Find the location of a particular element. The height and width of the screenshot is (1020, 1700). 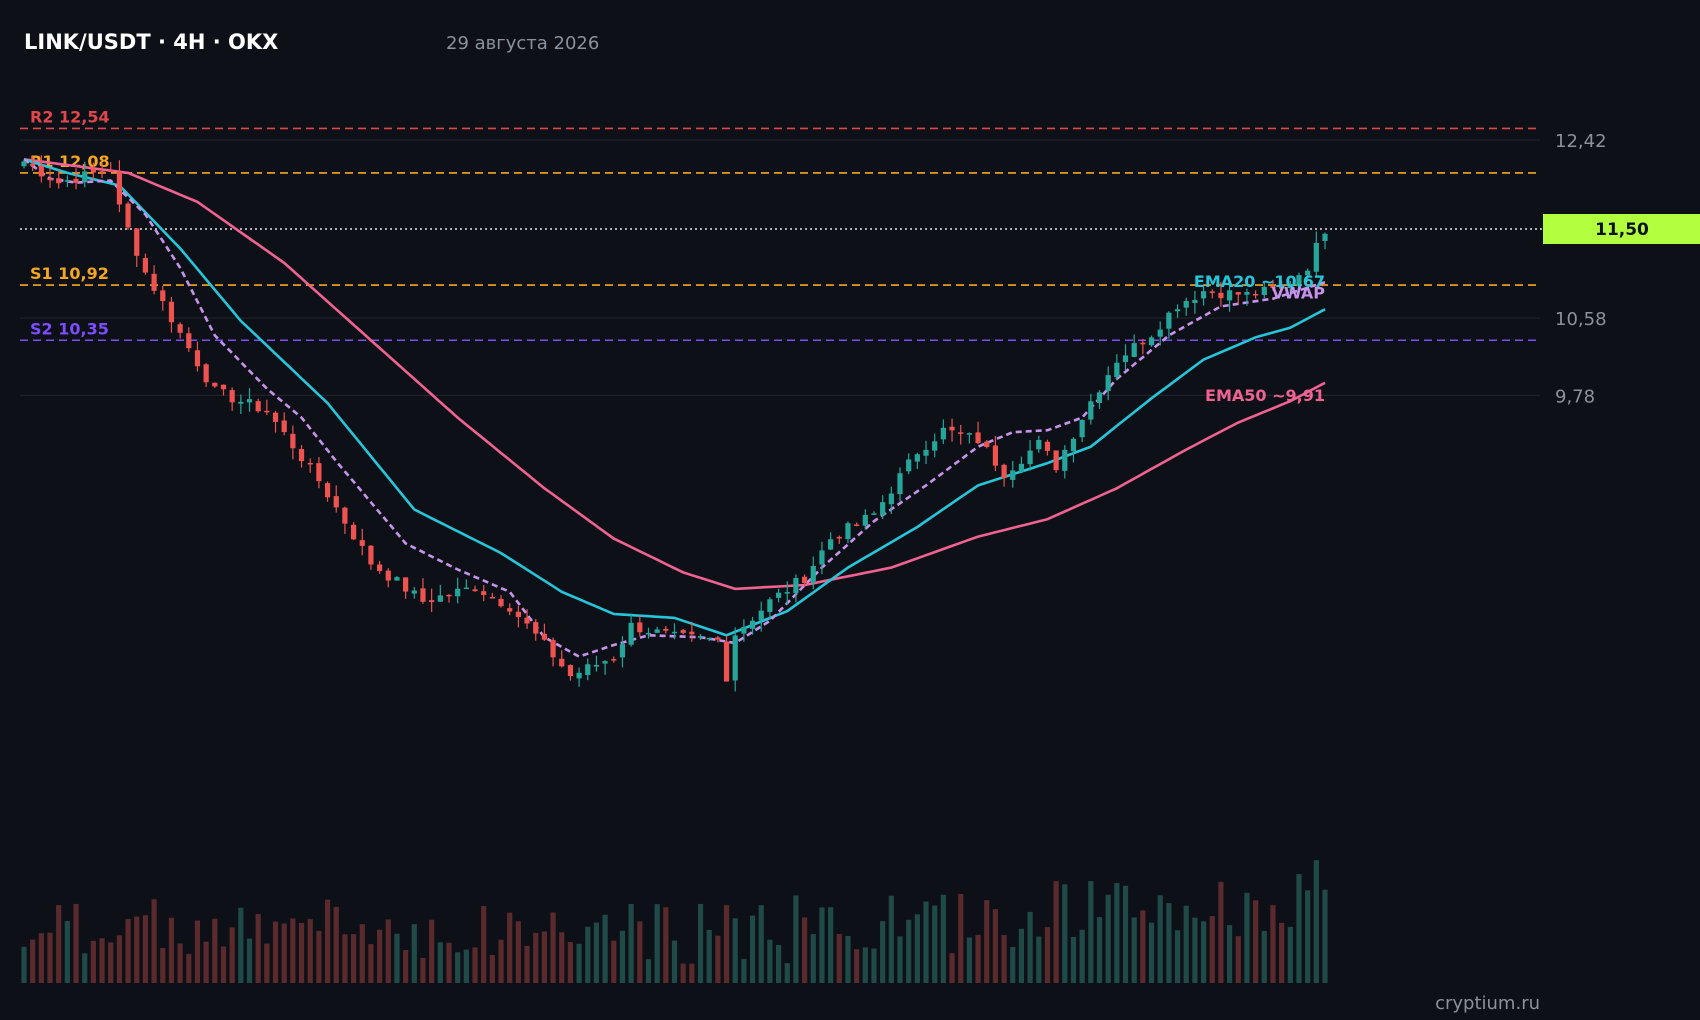

y-tick-label: 10,58 is located at coordinates (1581, 319).